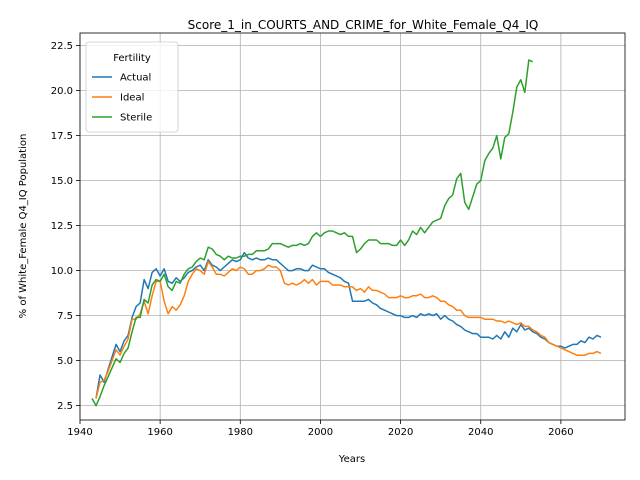 This screenshot has height=480, width=640. Describe the element at coordinates (23, 226) in the screenshot. I see `y-axis-label: % of White_Female Q4_IQ Population` at that location.